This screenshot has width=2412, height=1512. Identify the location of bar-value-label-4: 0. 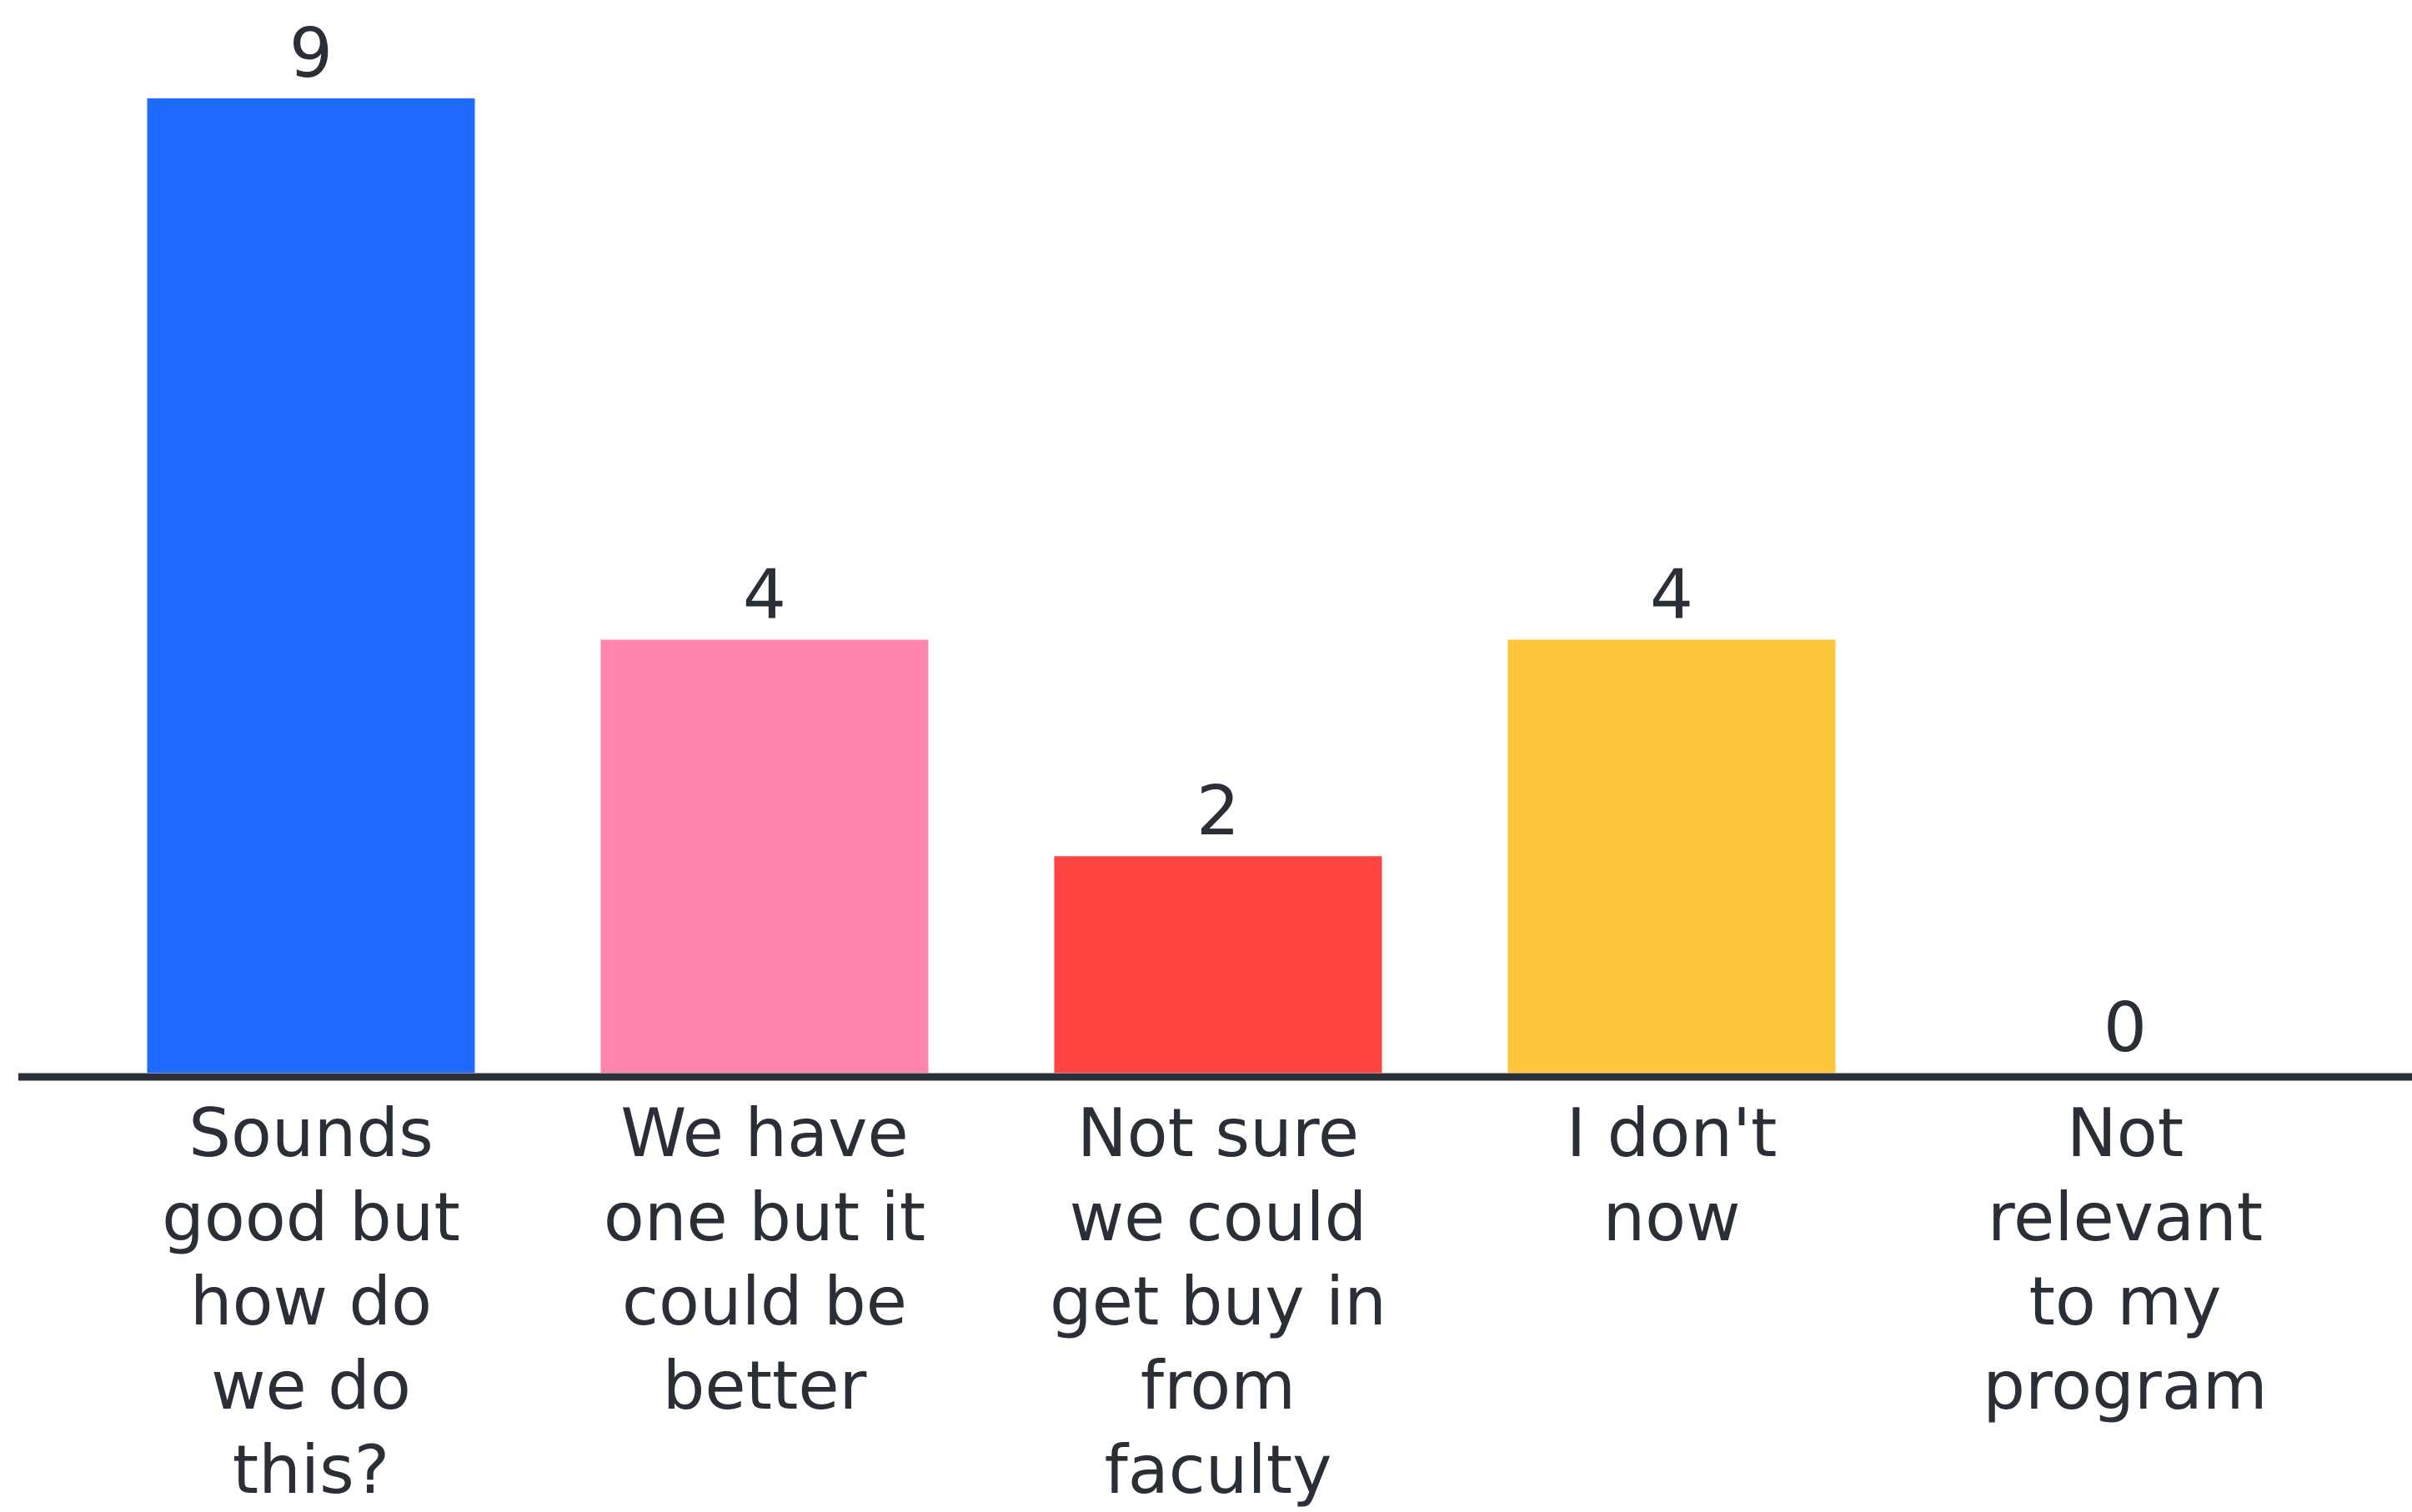
(2126, 1029).